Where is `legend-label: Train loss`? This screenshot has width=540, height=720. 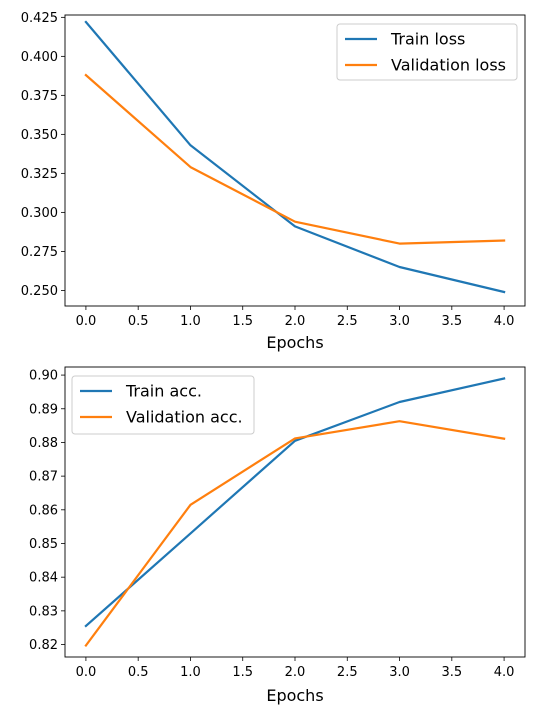 legend-label: Train loss is located at coordinates (427, 39).